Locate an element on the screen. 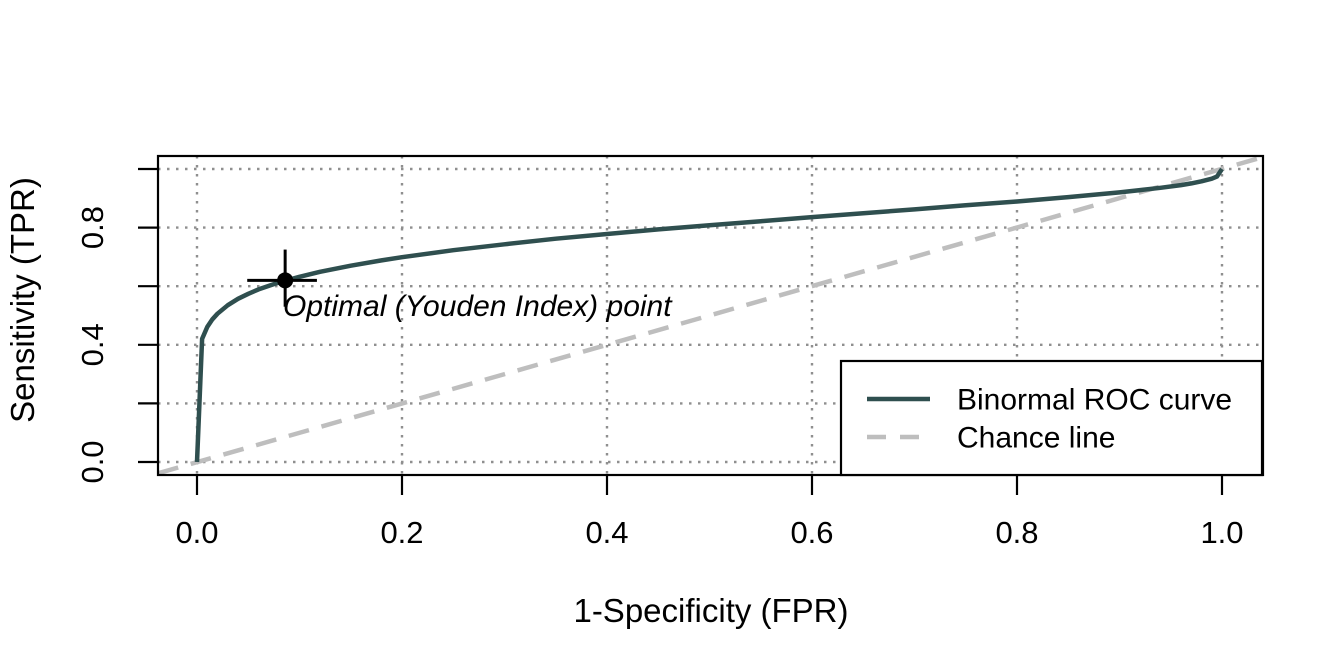 The width and height of the screenshot is (1344, 672). y-axis: 0.0 0.4 0.8 is located at coordinates (116, 325).